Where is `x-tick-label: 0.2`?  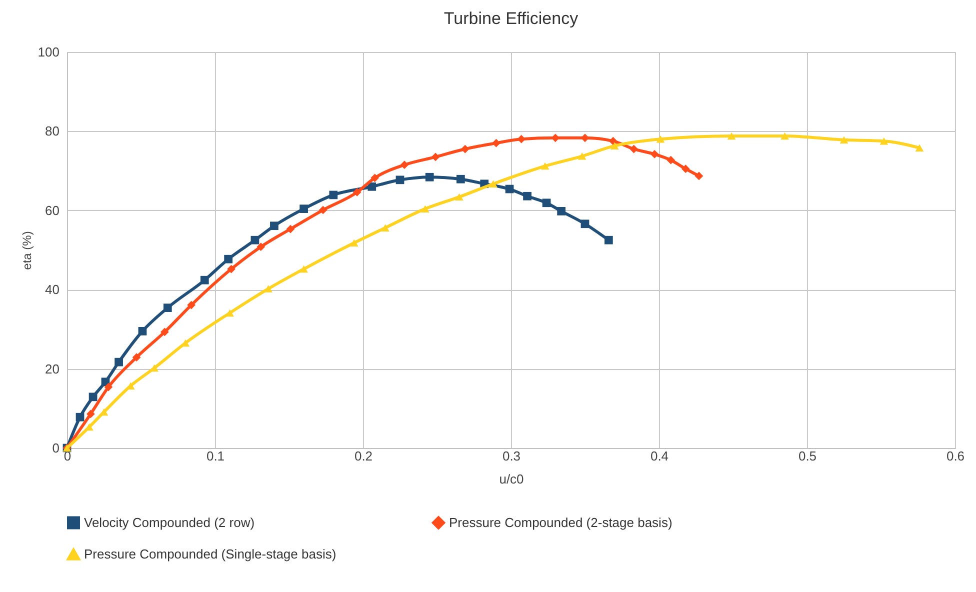 x-tick-label: 0.2 is located at coordinates (363, 456).